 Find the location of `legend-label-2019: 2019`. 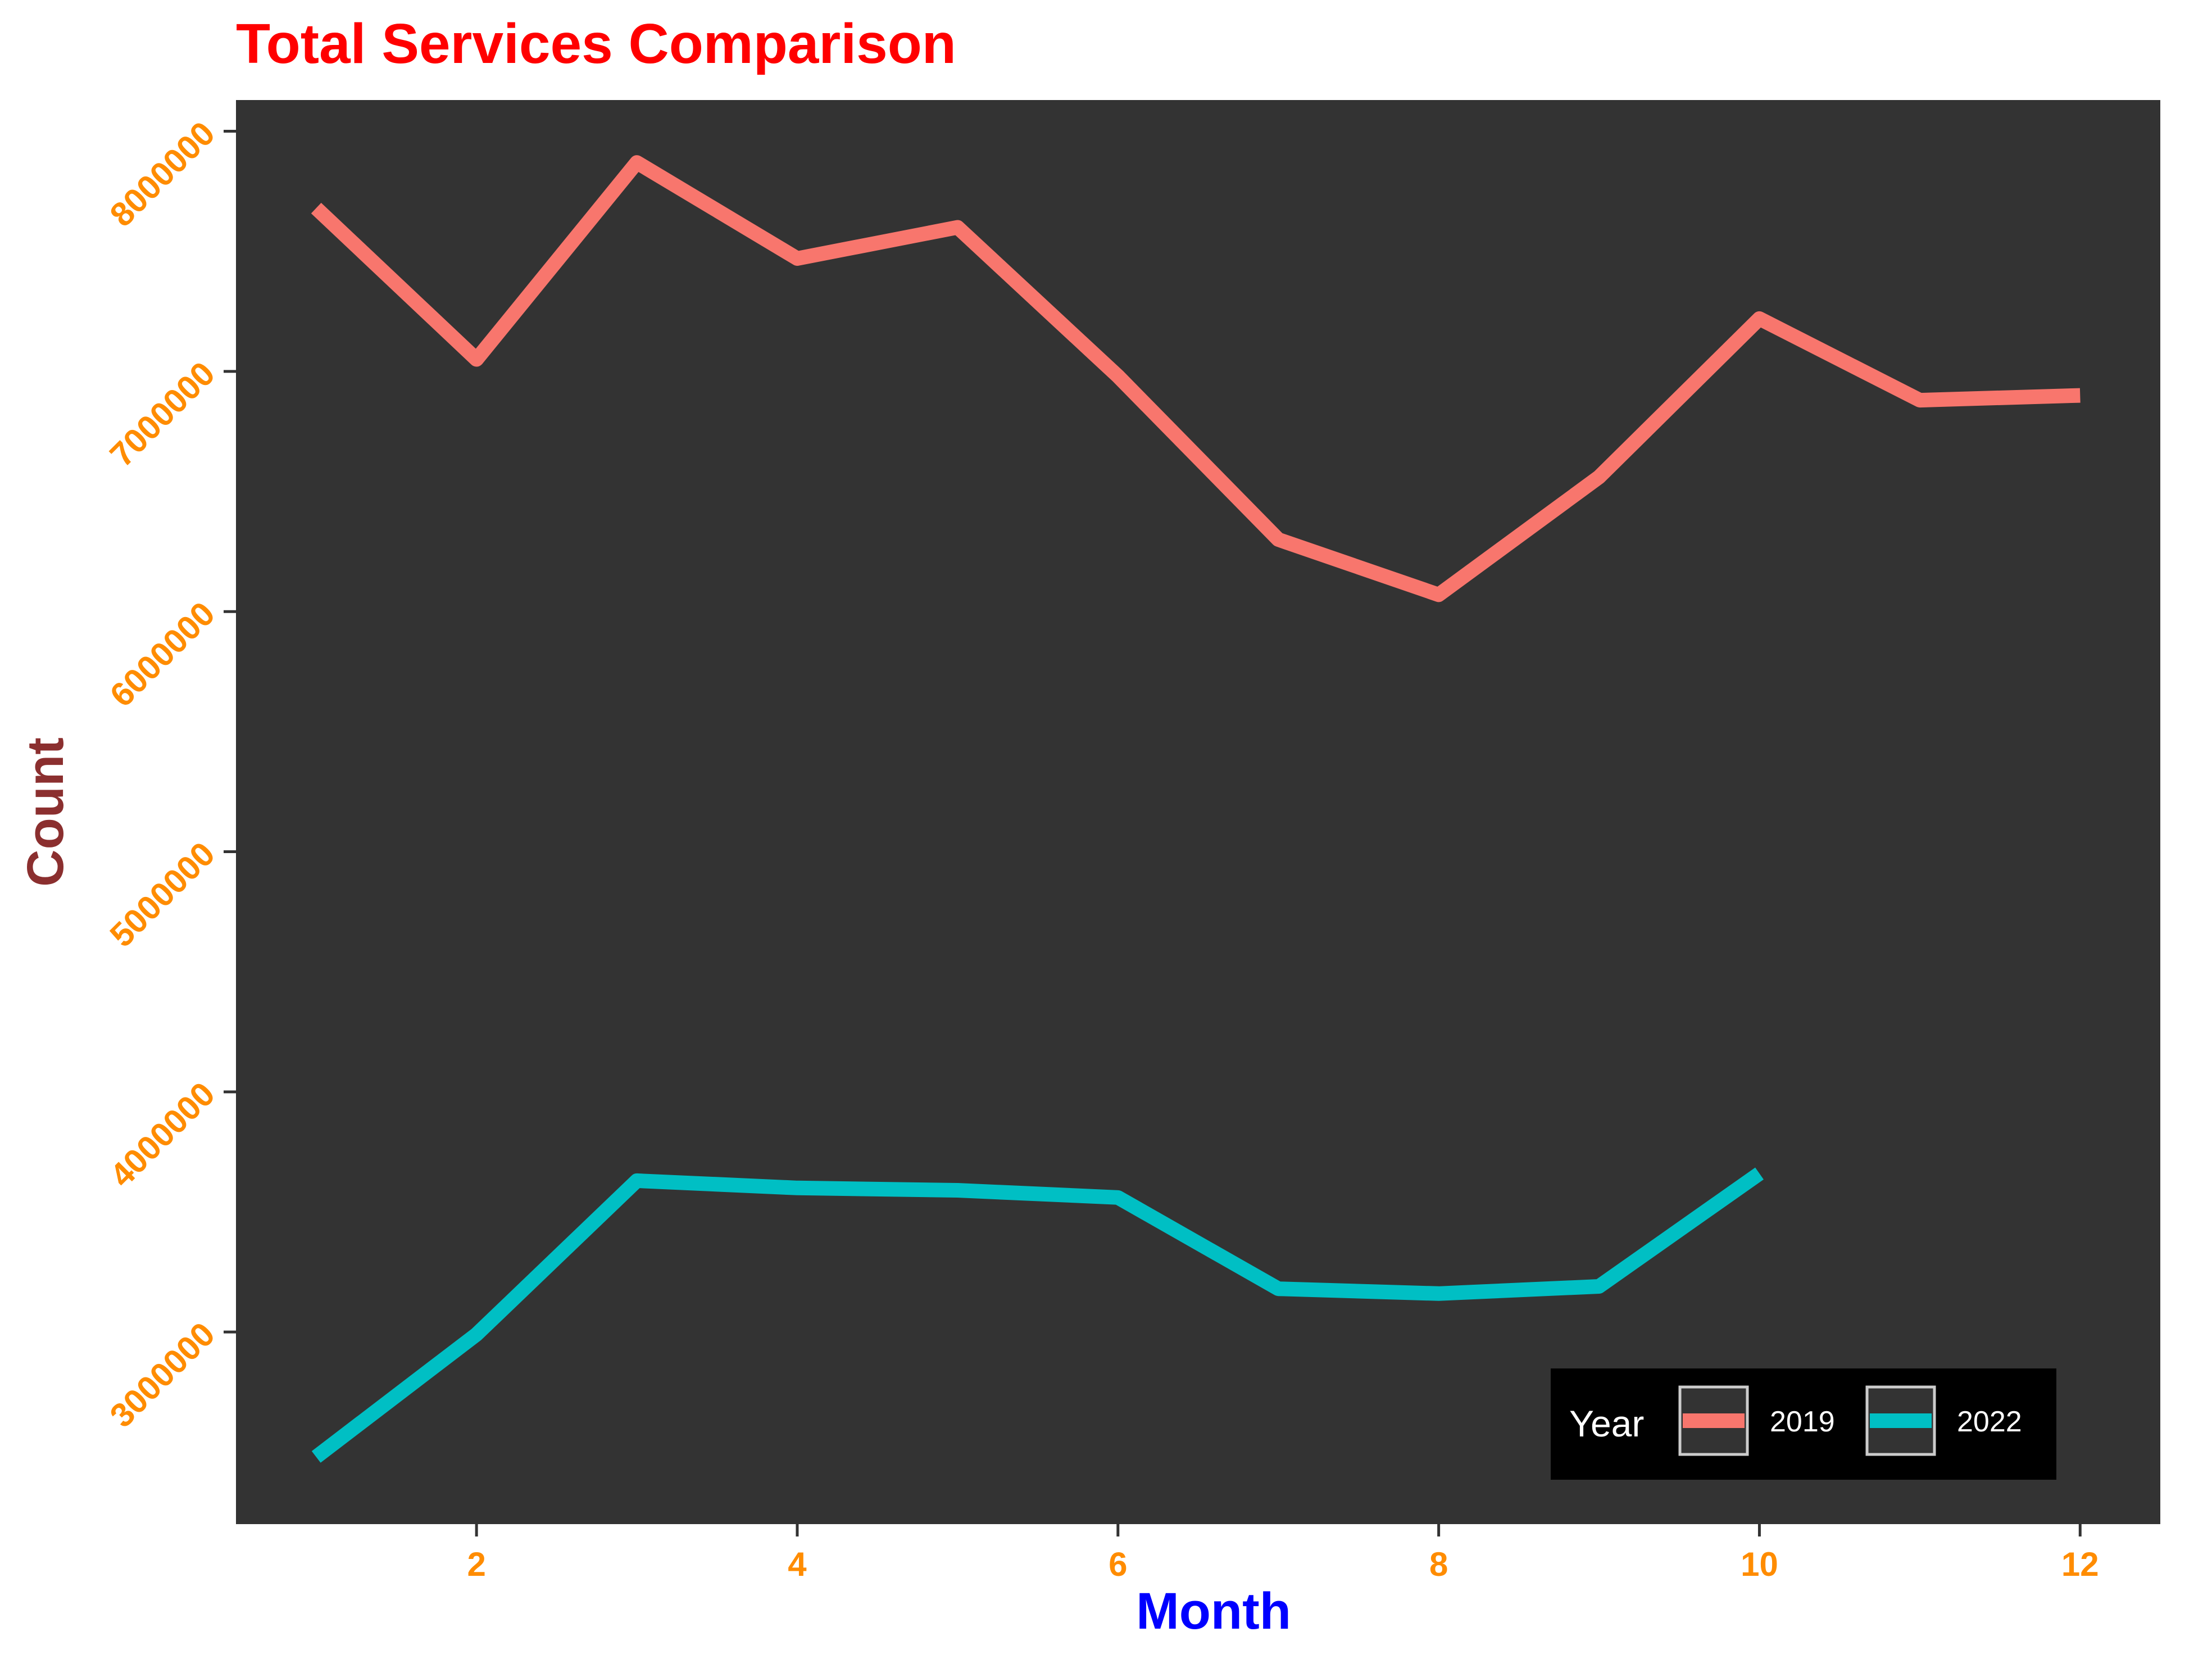

legend-label-2019: 2019 is located at coordinates (1802, 1422).